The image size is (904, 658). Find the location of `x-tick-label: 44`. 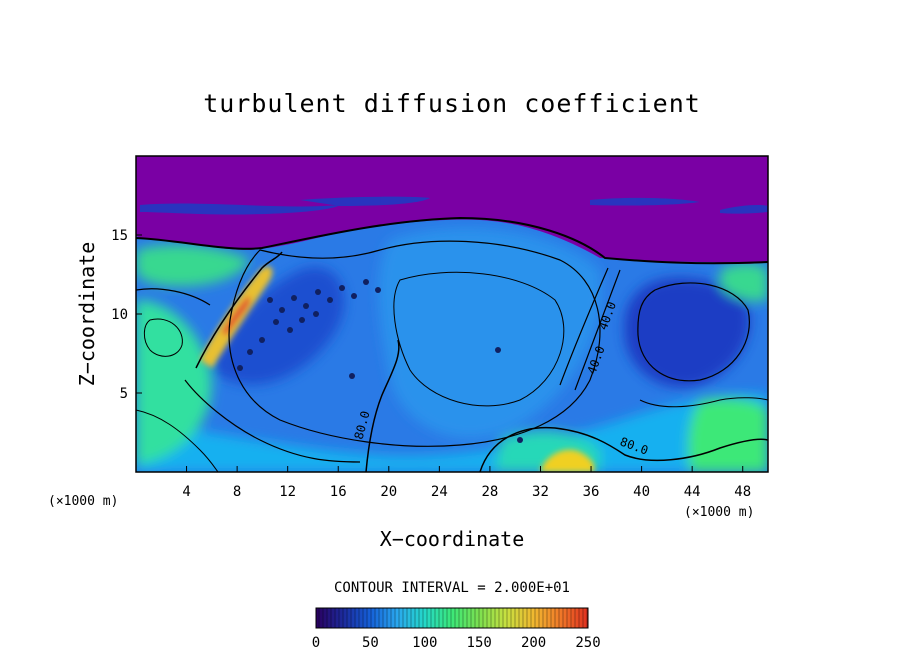

x-tick-label: 44 is located at coordinates (692, 492).